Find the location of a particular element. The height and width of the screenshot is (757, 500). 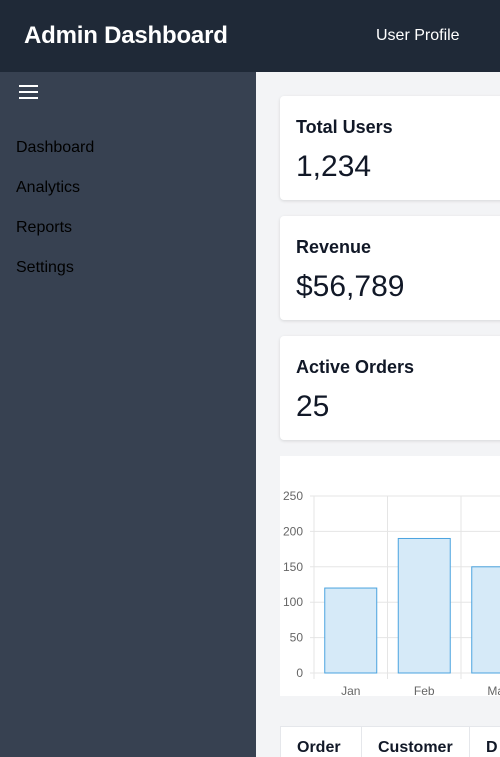

y-tick-label: 200 is located at coordinates (293, 531).